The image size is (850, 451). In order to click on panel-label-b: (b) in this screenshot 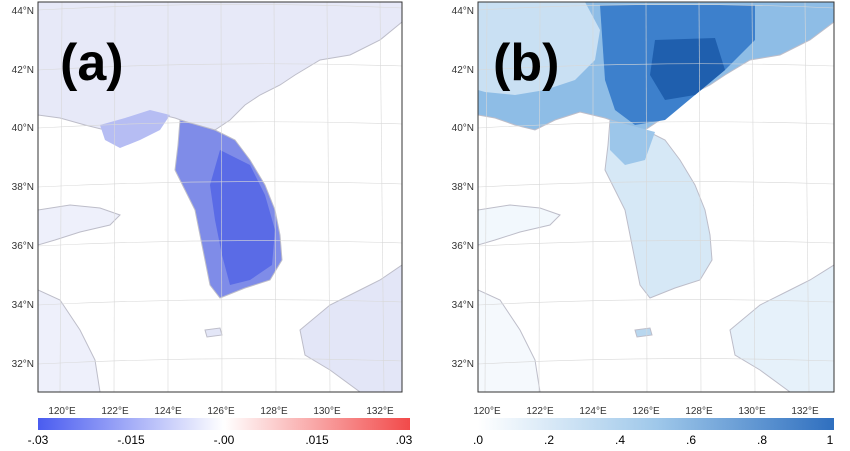, I will do `click(526, 63)`.